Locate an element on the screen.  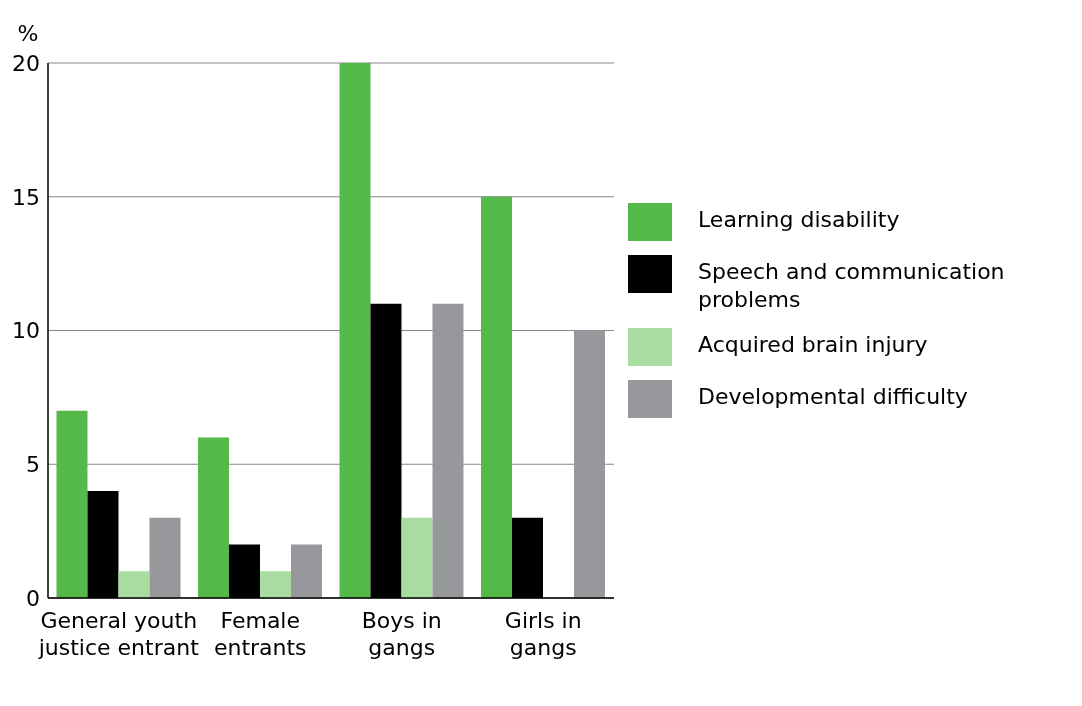
legend-label: Learning disability is located at coordinates (799, 220).